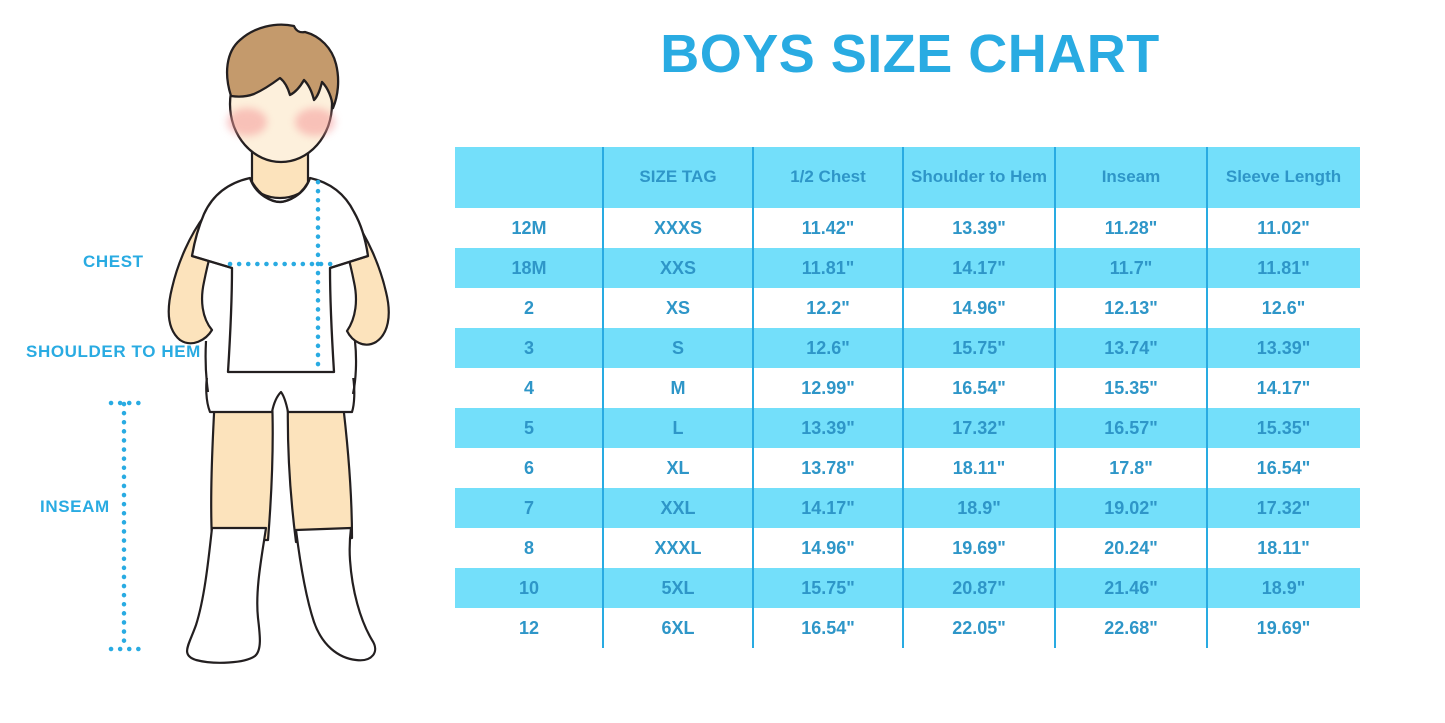 This screenshot has height=723, width=1445. I want to click on cell-inseam: 17.8", so click(1131, 467).